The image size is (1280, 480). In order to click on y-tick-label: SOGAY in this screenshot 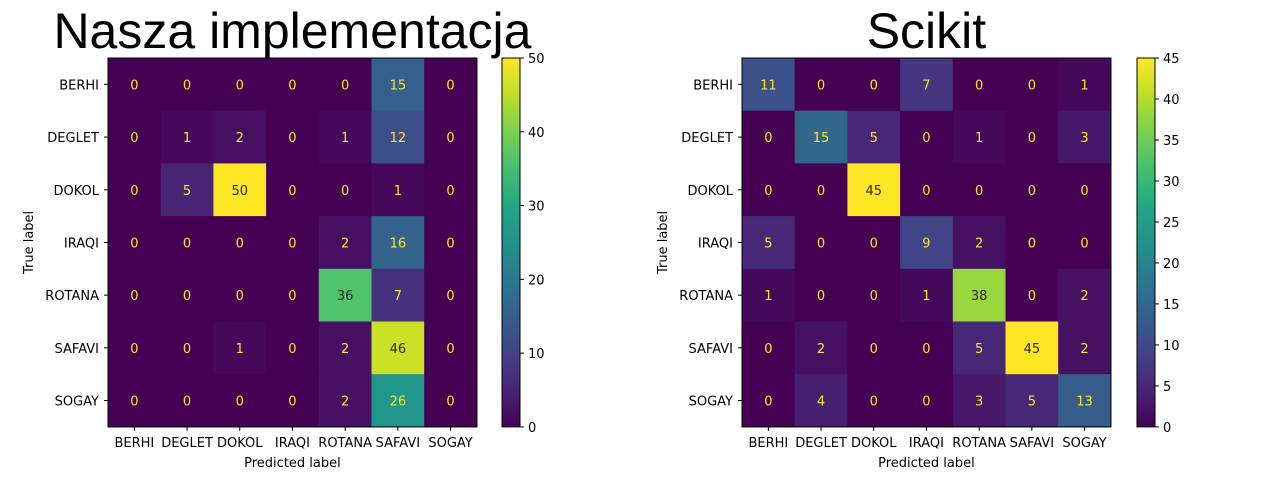, I will do `click(77, 402)`.